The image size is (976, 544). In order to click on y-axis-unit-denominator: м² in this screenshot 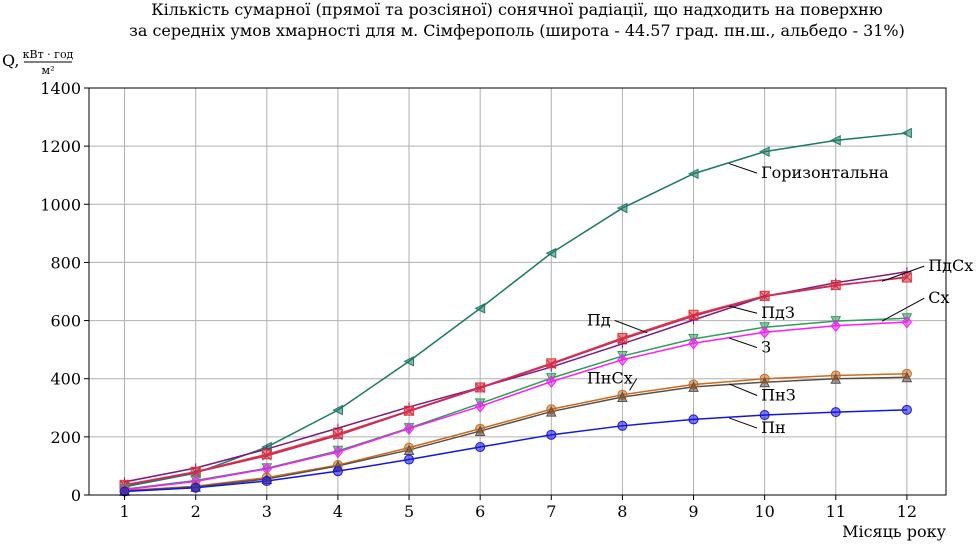, I will do `click(48, 70)`.